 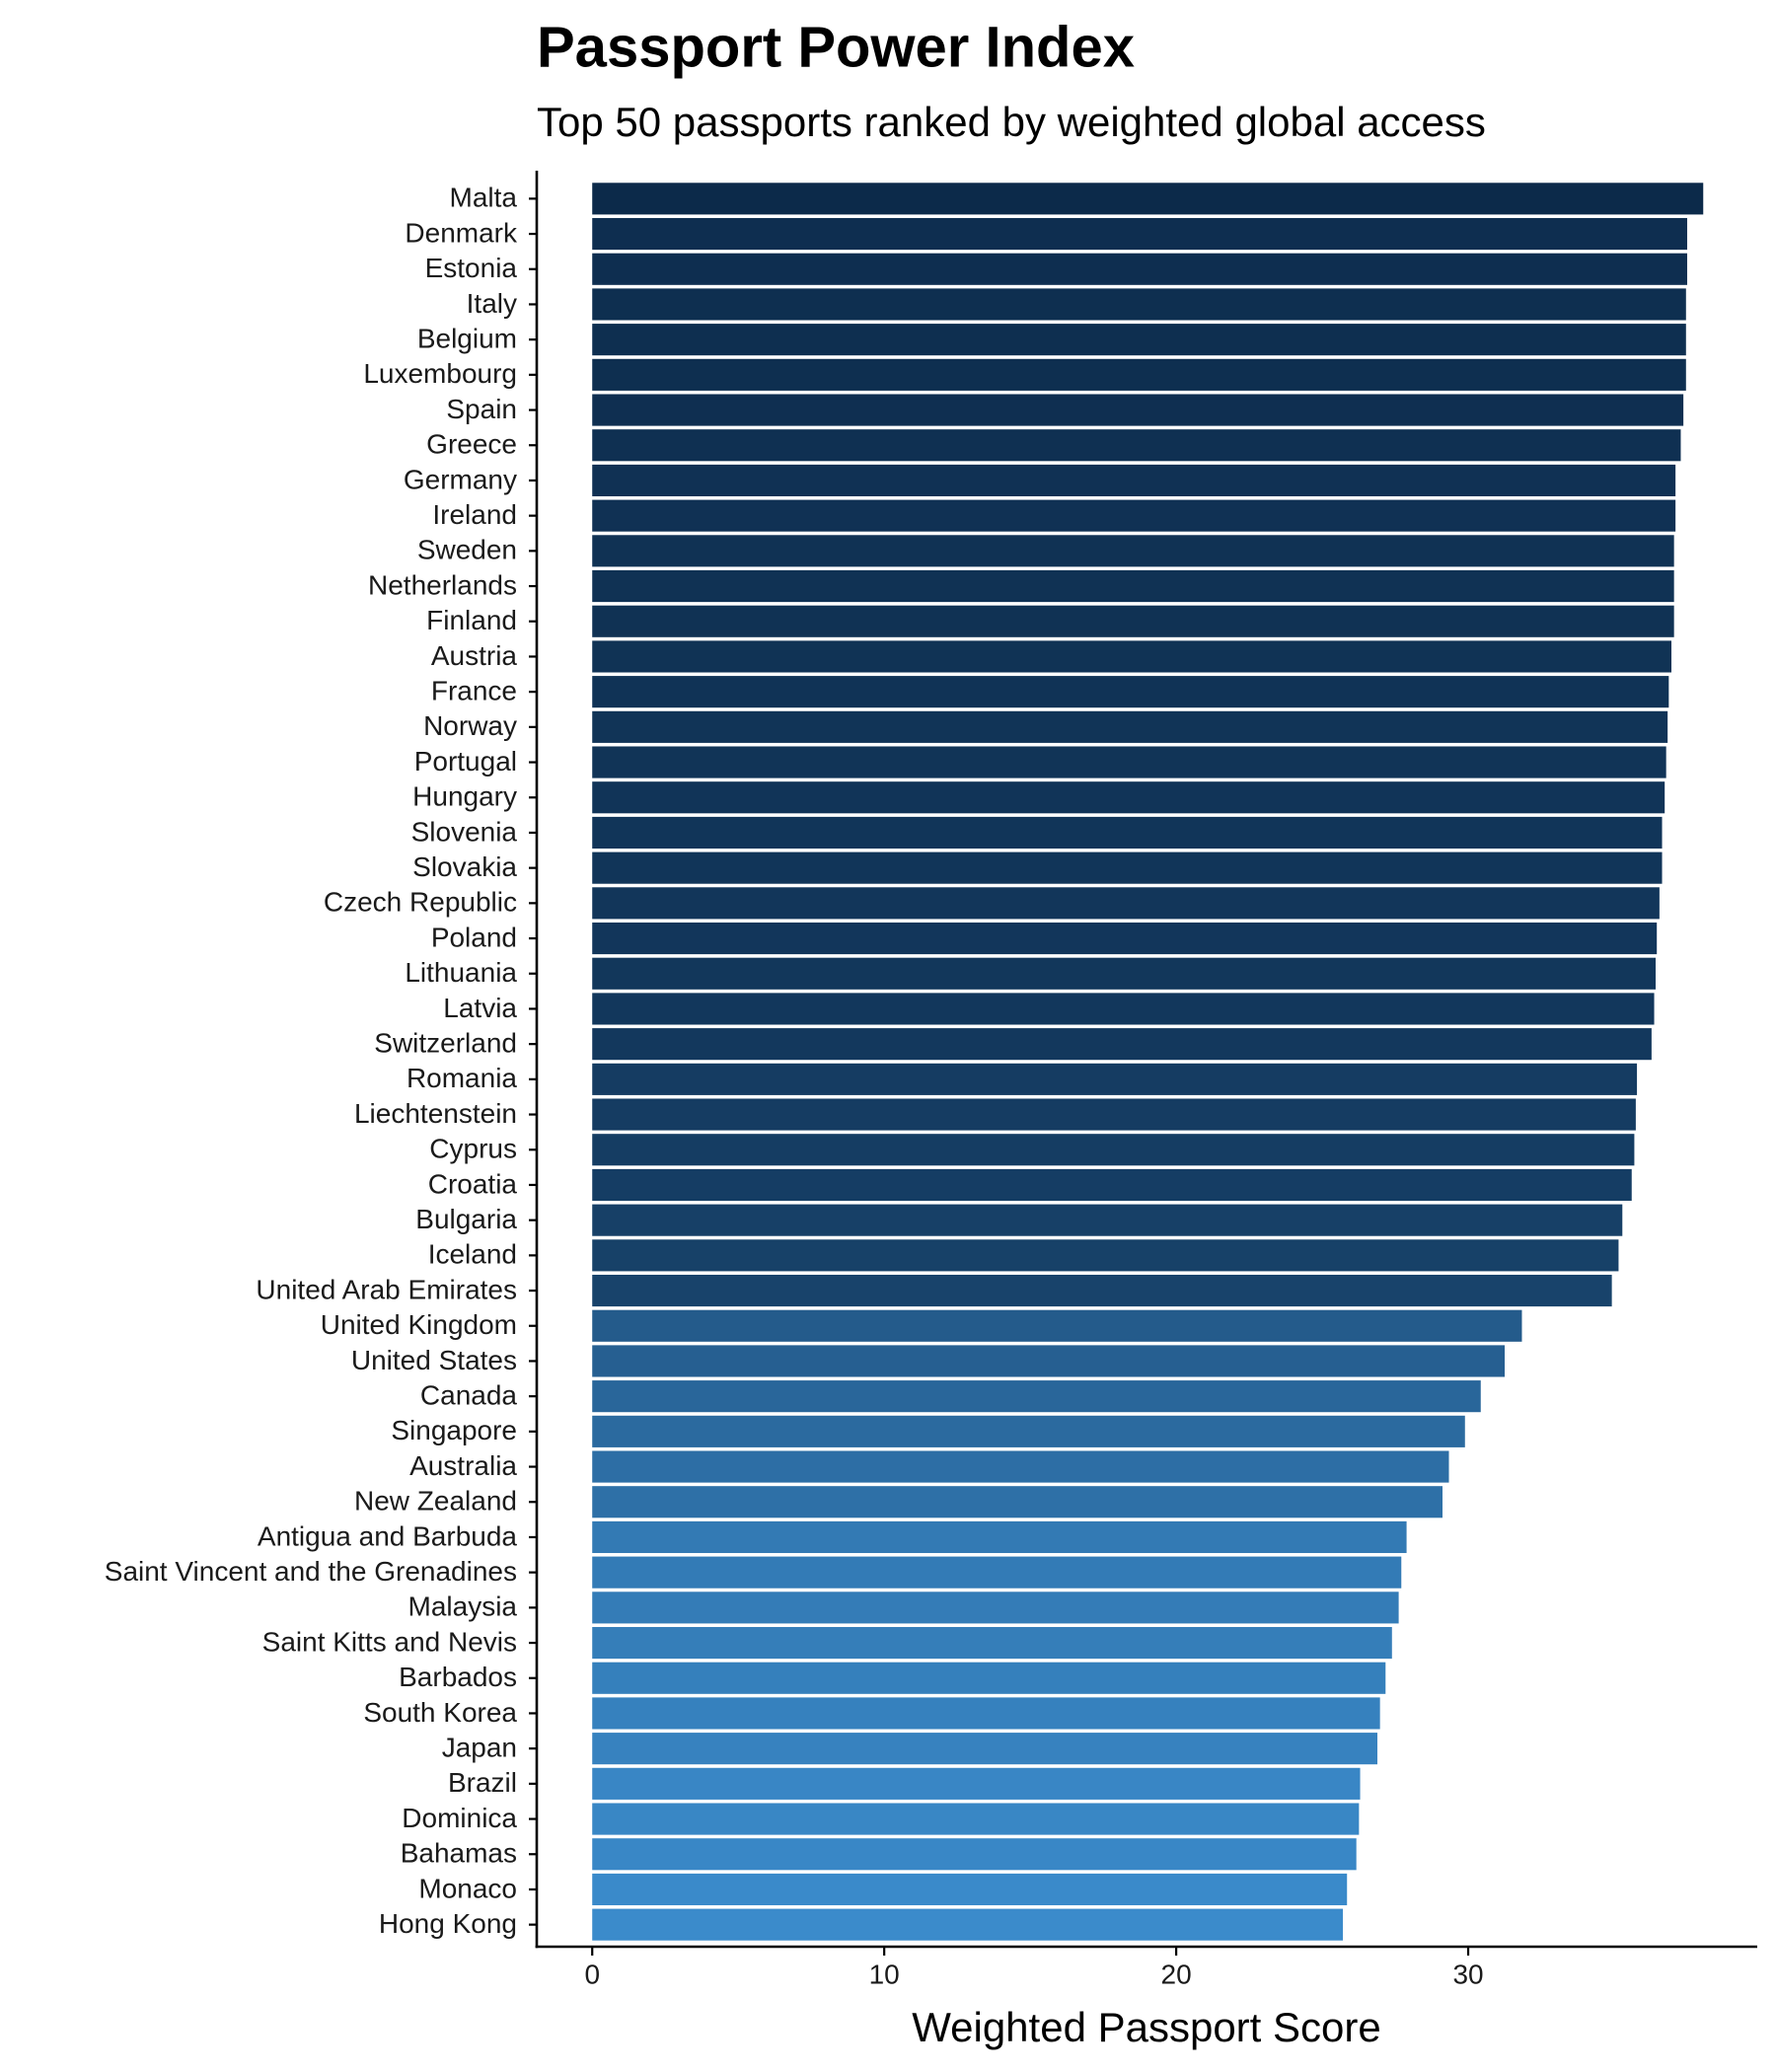 What do you see at coordinates (473, 1149) in the screenshot?
I see `y-tick-label: Cyprus` at bounding box center [473, 1149].